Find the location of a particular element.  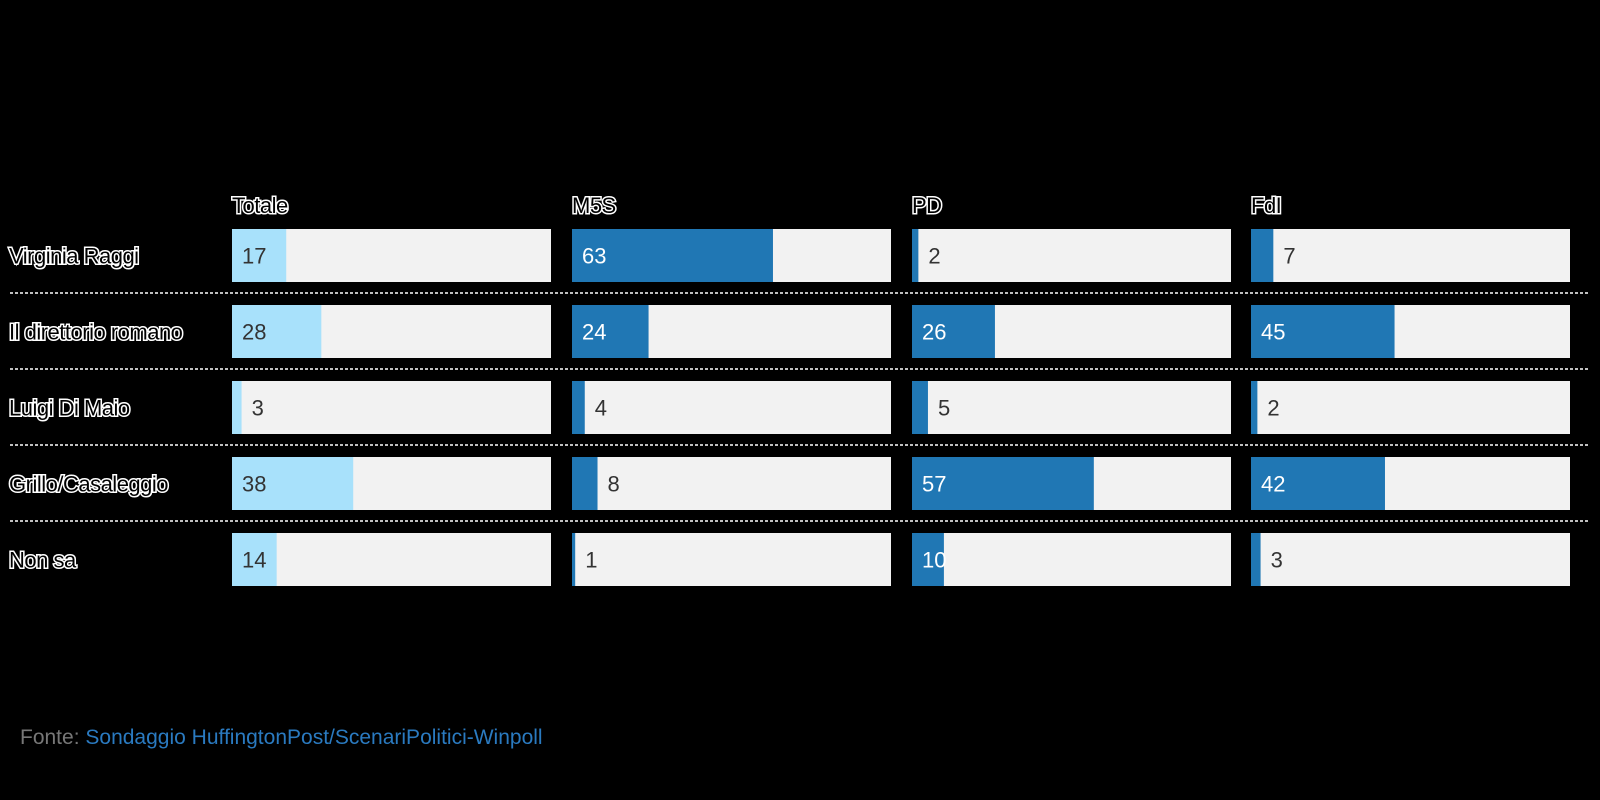

panel-header-3: PD is located at coordinates (927, 205).